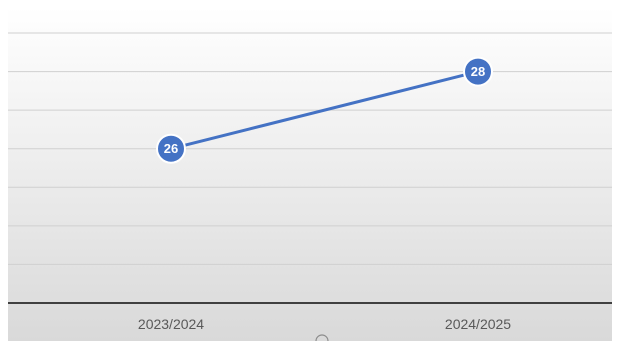 The image size is (620, 341). What do you see at coordinates (324, 324) in the screenshot?
I see `x-tick-labels: 2023/2024 2024/2025` at bounding box center [324, 324].